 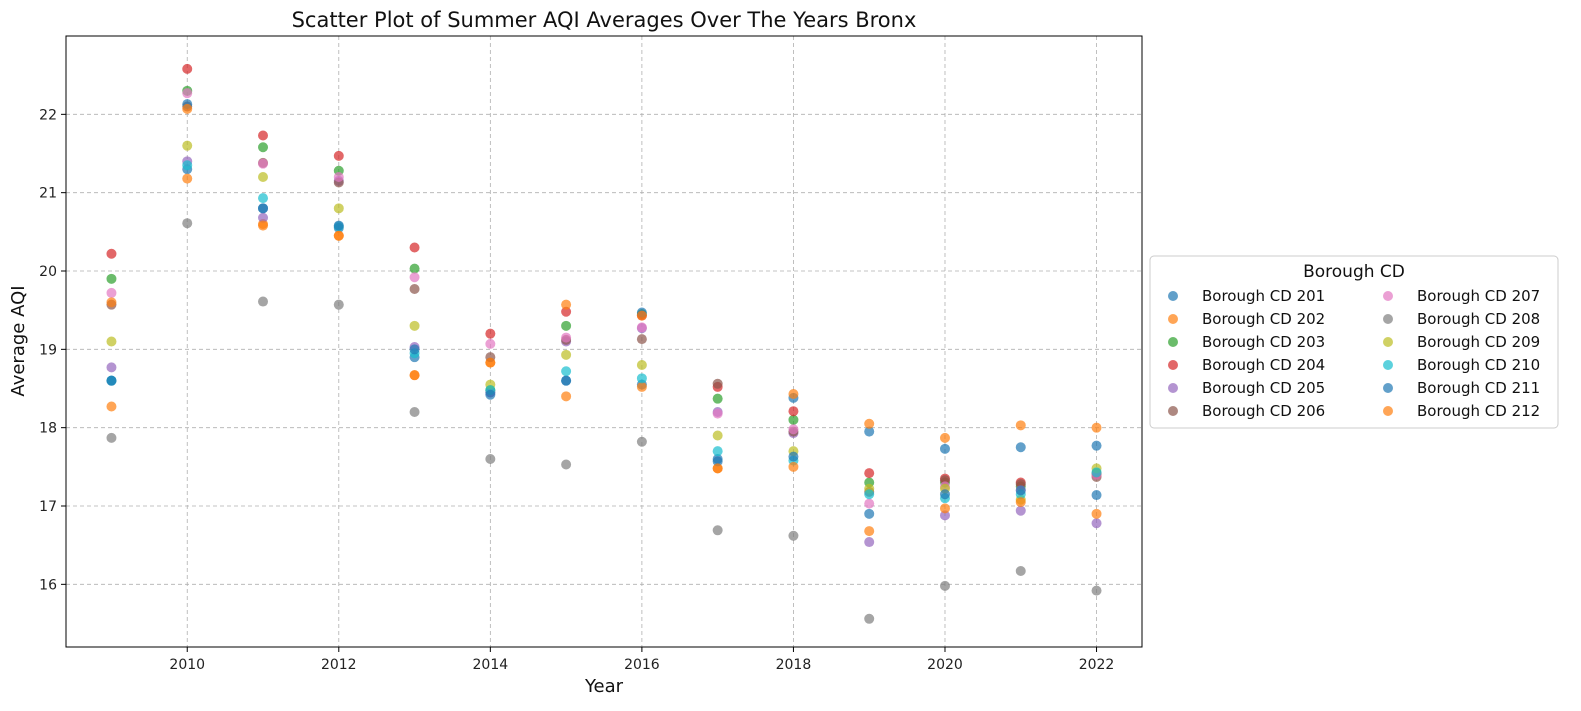 I want to click on legend-label: Borough CD 206, so click(x=1263, y=411).